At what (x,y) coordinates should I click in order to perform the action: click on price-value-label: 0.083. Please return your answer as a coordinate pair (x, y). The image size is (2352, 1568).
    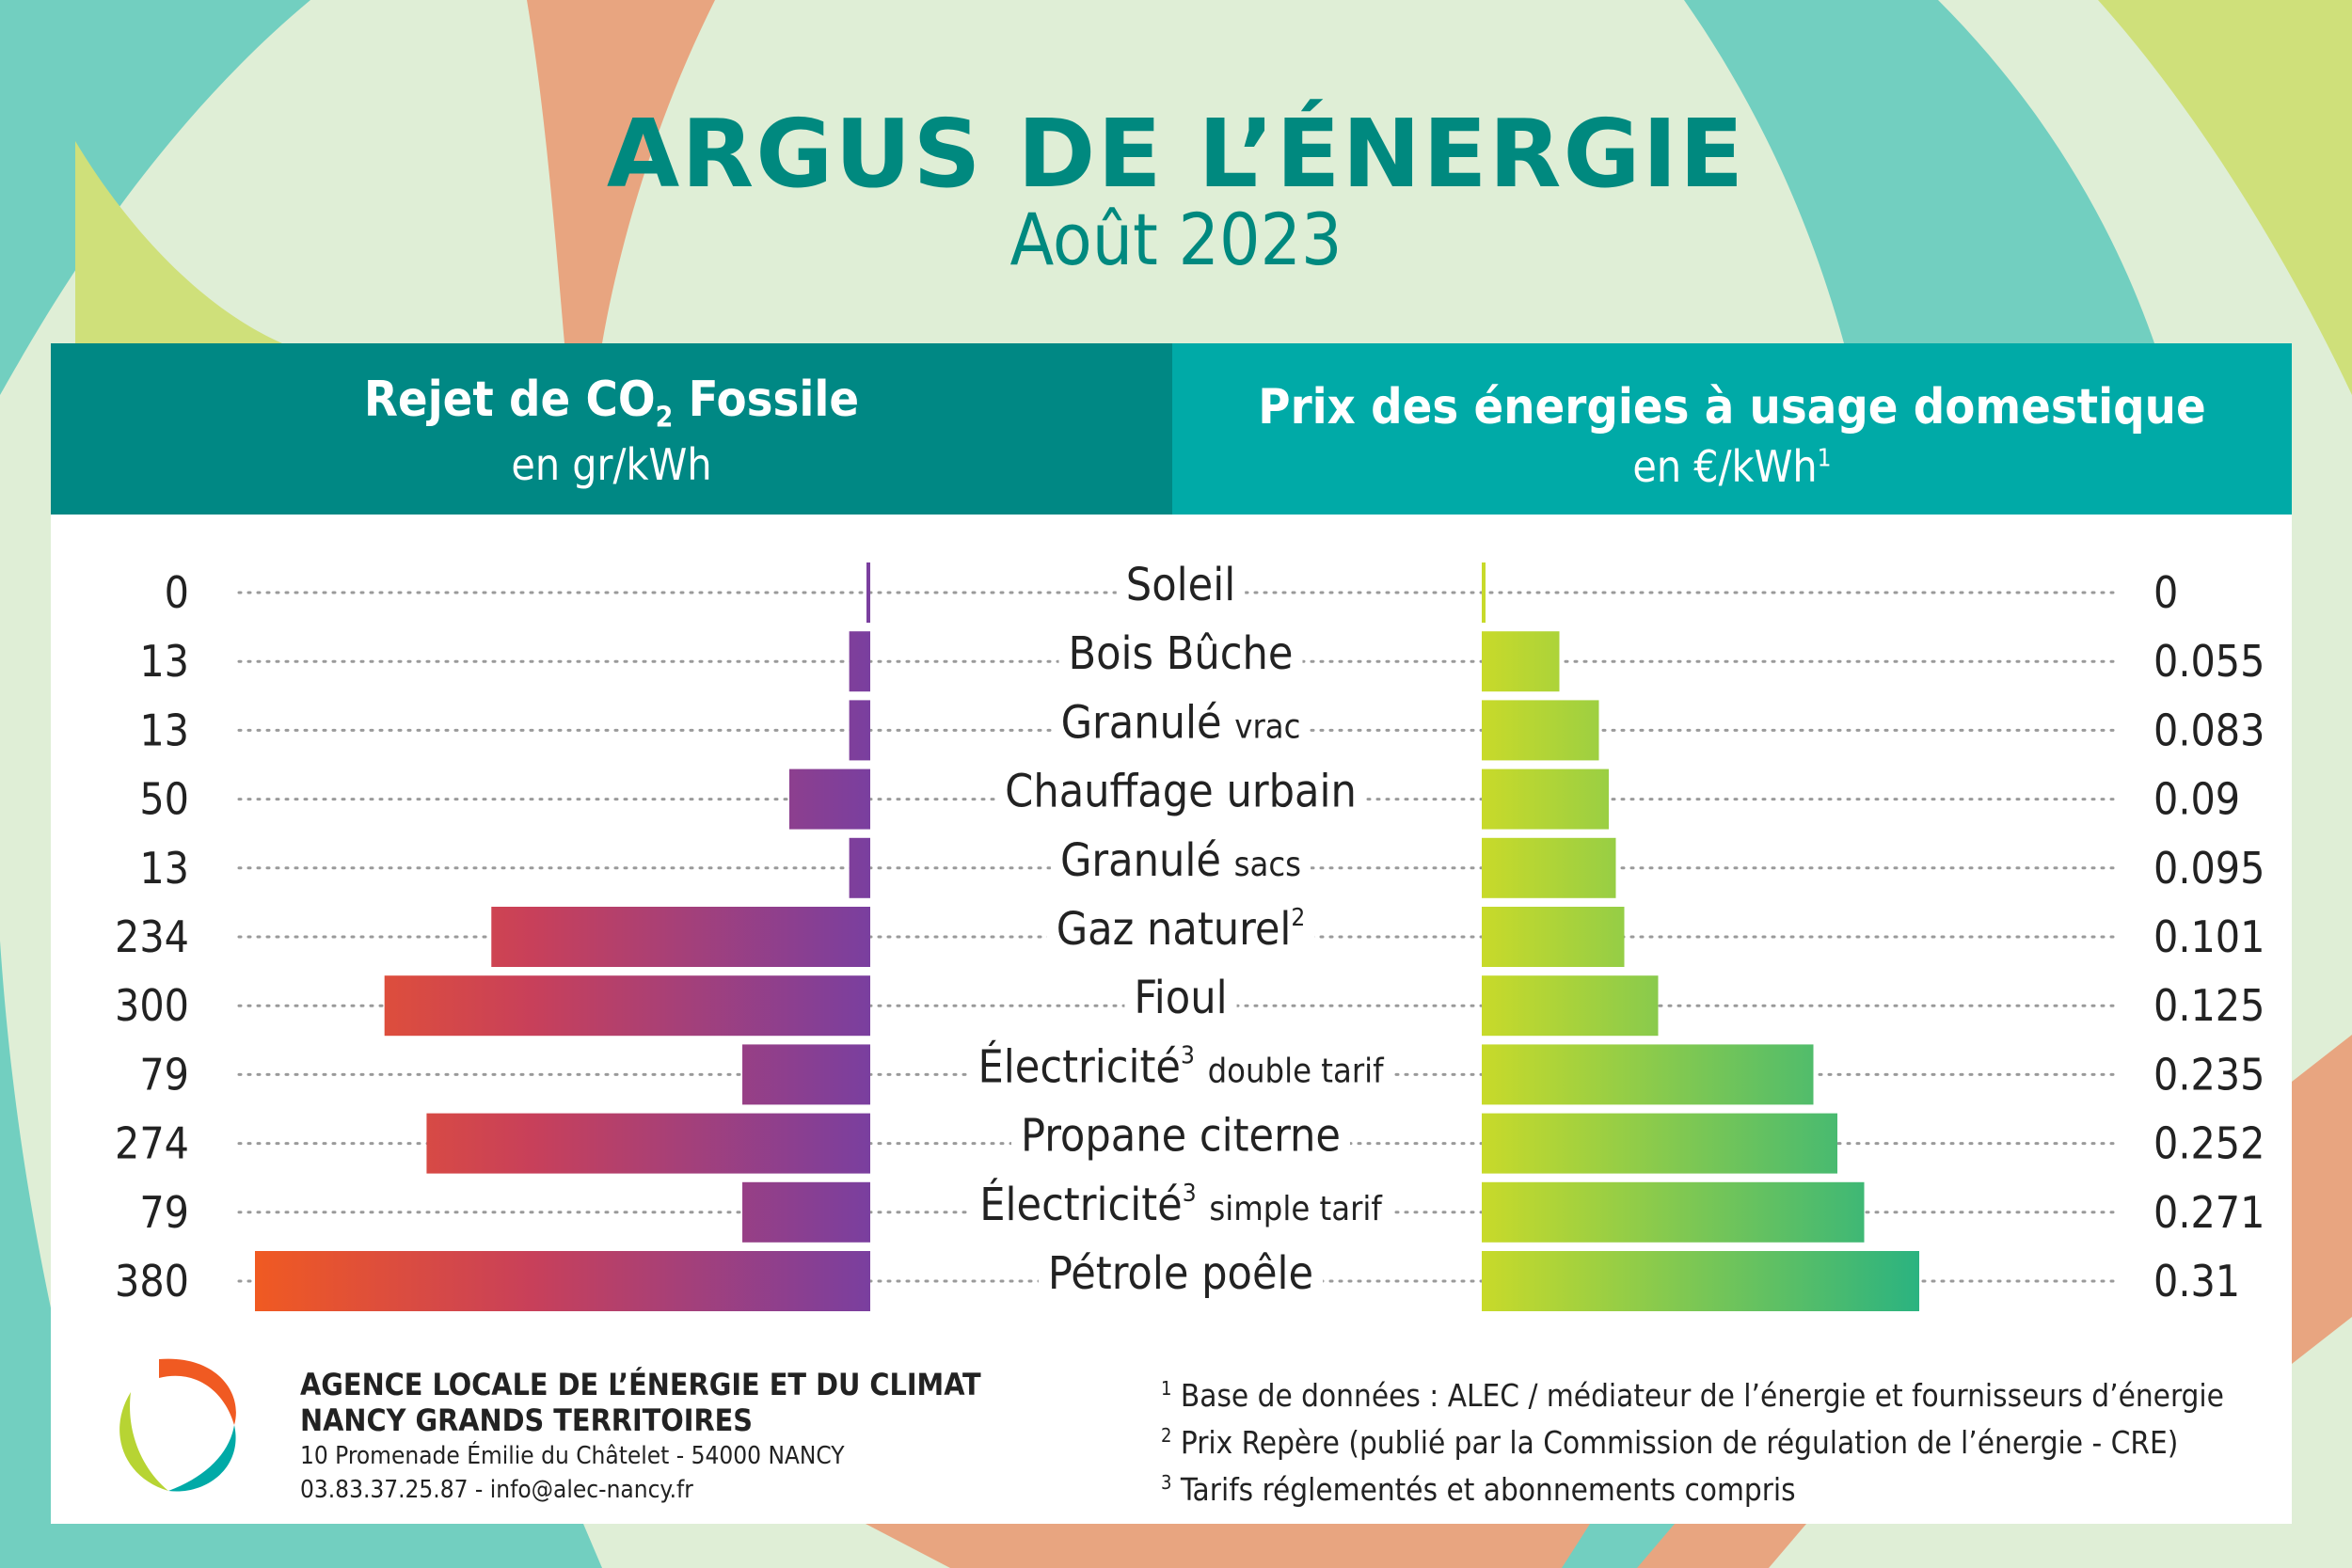
    Looking at the image, I should click on (2209, 730).